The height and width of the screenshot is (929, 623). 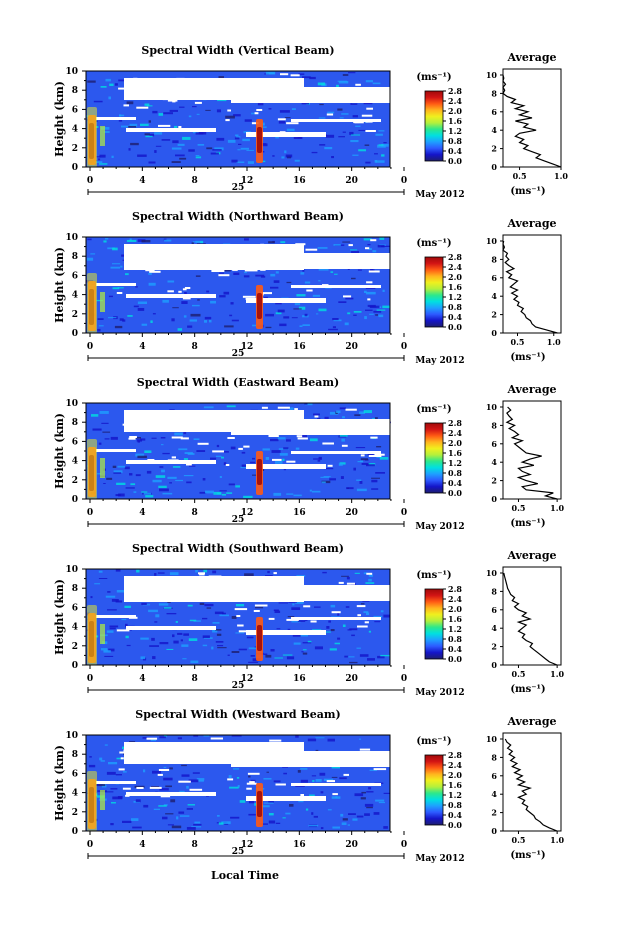 I want to click on y-tick-label: 2, so click(x=75, y=647).